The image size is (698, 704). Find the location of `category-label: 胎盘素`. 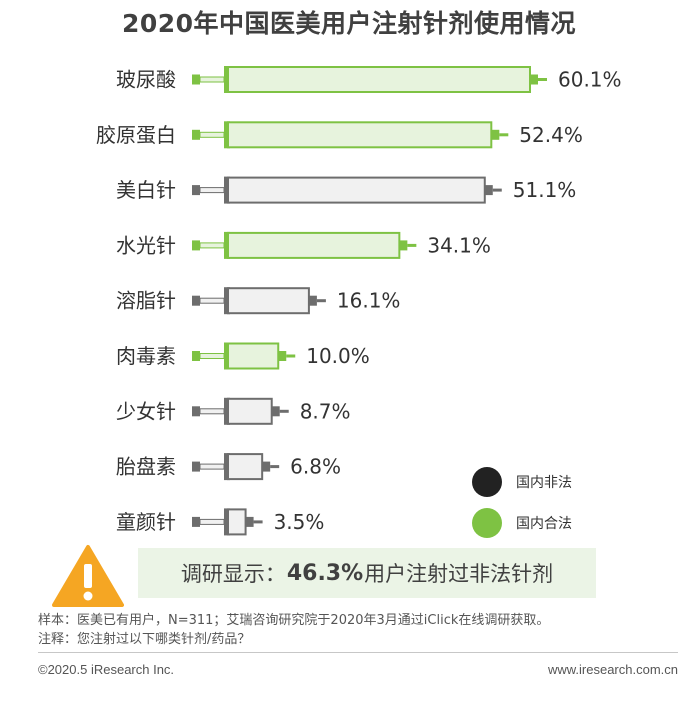

category-label: 胎盘素 is located at coordinates (146, 467).